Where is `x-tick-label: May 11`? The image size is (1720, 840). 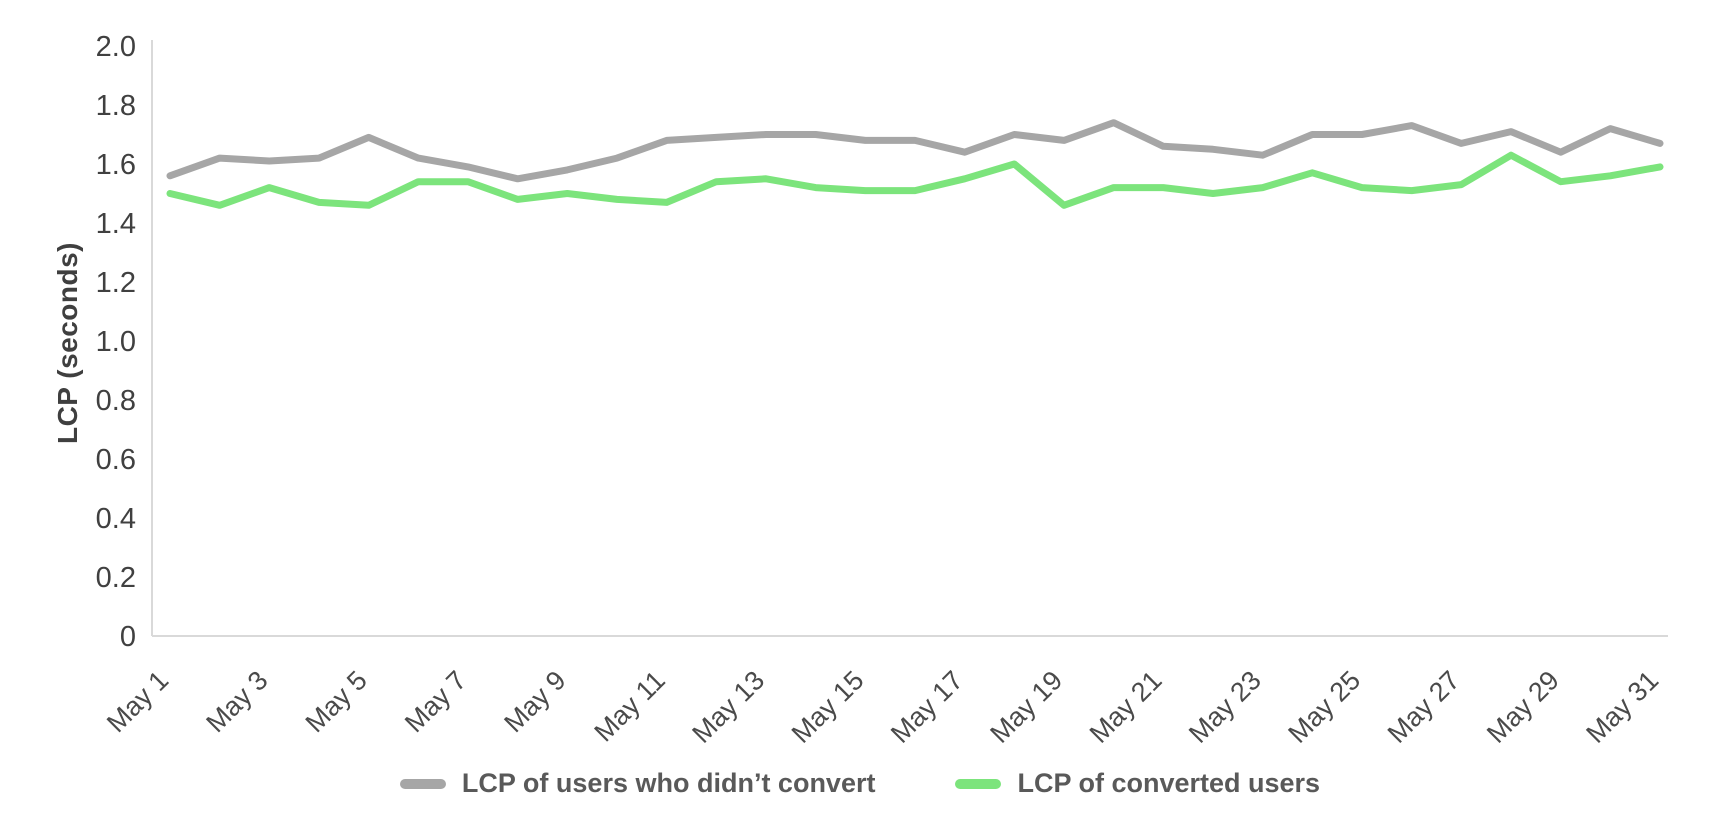
x-tick-label: May 11 is located at coordinates (629, 706).